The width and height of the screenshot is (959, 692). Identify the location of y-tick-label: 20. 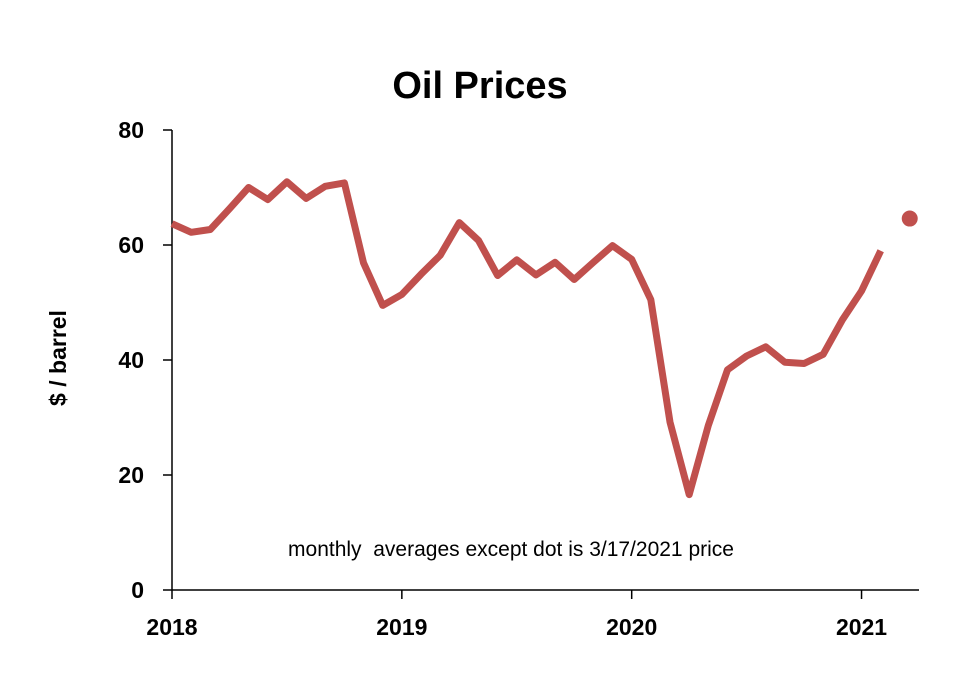
(131, 475).